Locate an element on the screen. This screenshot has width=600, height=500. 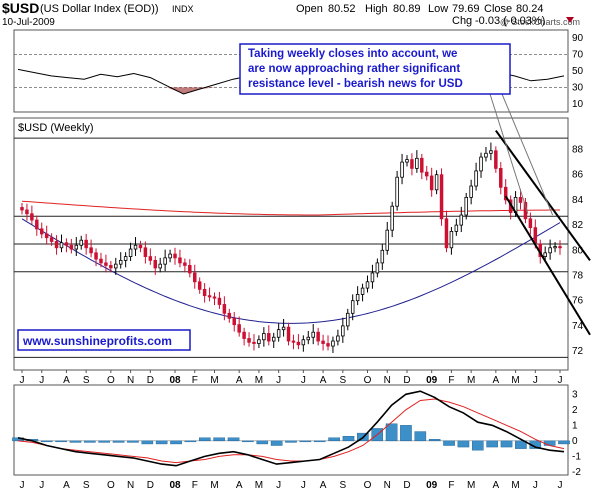
website-text: www.sunshineprofits.com is located at coordinates (97, 341).